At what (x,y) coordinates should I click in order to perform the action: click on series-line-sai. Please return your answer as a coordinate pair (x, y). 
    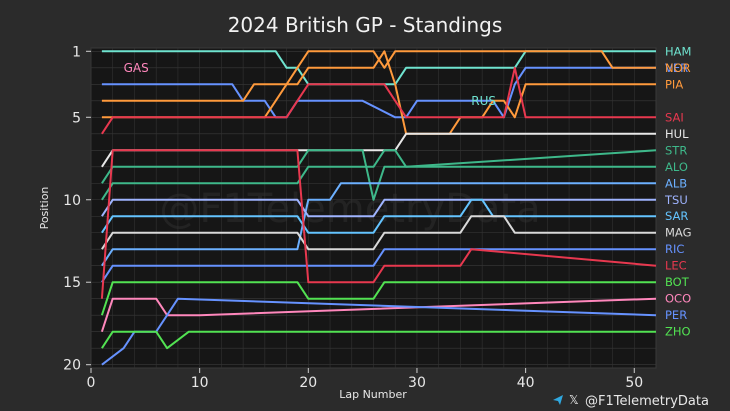
    Looking at the image, I should click on (378, 100).